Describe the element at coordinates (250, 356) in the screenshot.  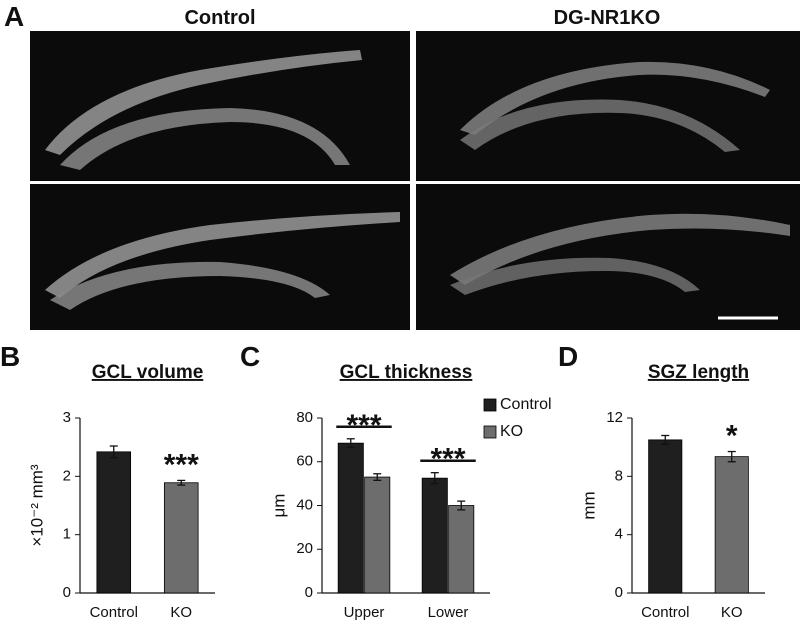
I see `panel-letter: C` at that location.